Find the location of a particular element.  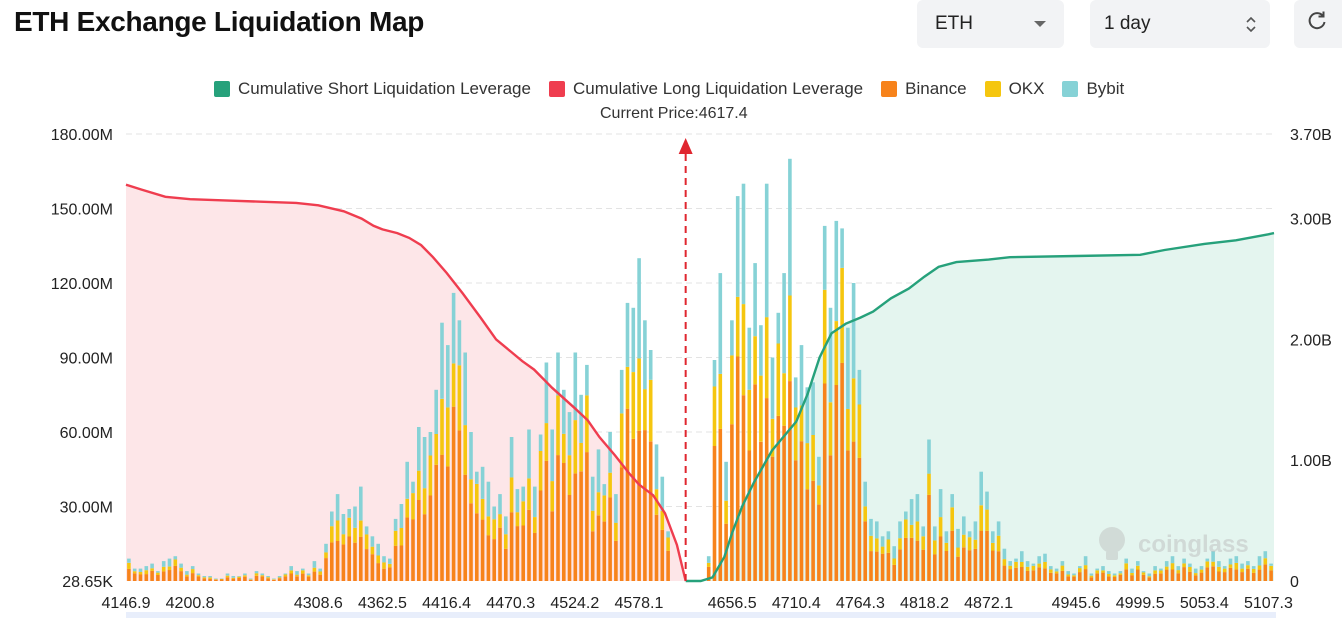

legend-item-okx: OKX is located at coordinates (1014, 89).